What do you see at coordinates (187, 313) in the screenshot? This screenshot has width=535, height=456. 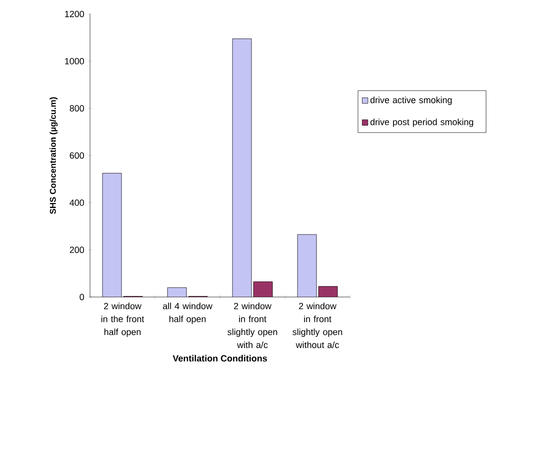 I see `x-tick-label: all 4 window half open` at bounding box center [187, 313].